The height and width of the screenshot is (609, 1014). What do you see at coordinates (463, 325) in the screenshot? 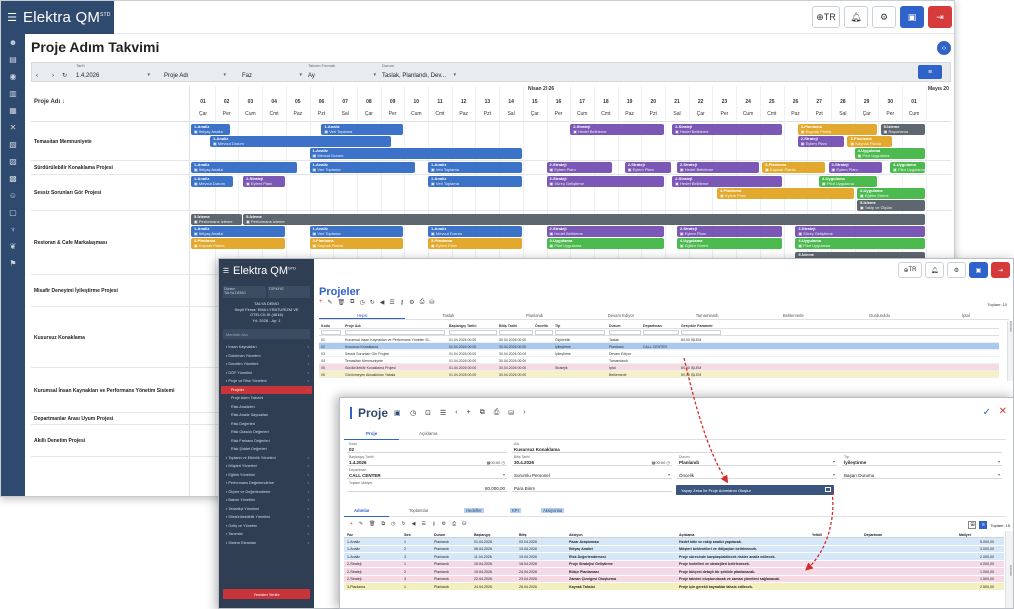
I see `column-header: Başlangıç Tarihi` at bounding box center [463, 325].